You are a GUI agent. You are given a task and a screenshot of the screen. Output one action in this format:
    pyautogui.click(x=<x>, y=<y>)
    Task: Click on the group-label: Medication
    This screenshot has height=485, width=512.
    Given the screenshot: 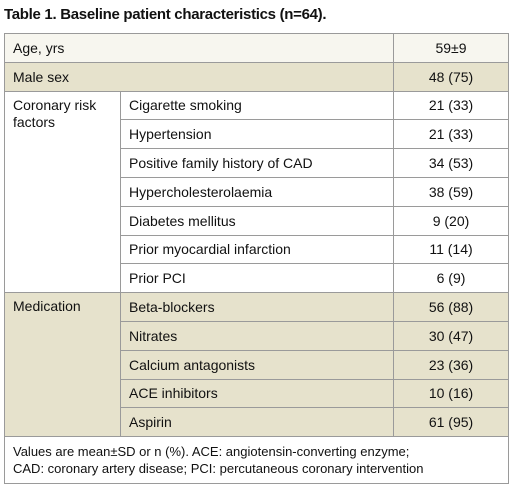 What is the action you would take?
    pyautogui.click(x=62, y=365)
    